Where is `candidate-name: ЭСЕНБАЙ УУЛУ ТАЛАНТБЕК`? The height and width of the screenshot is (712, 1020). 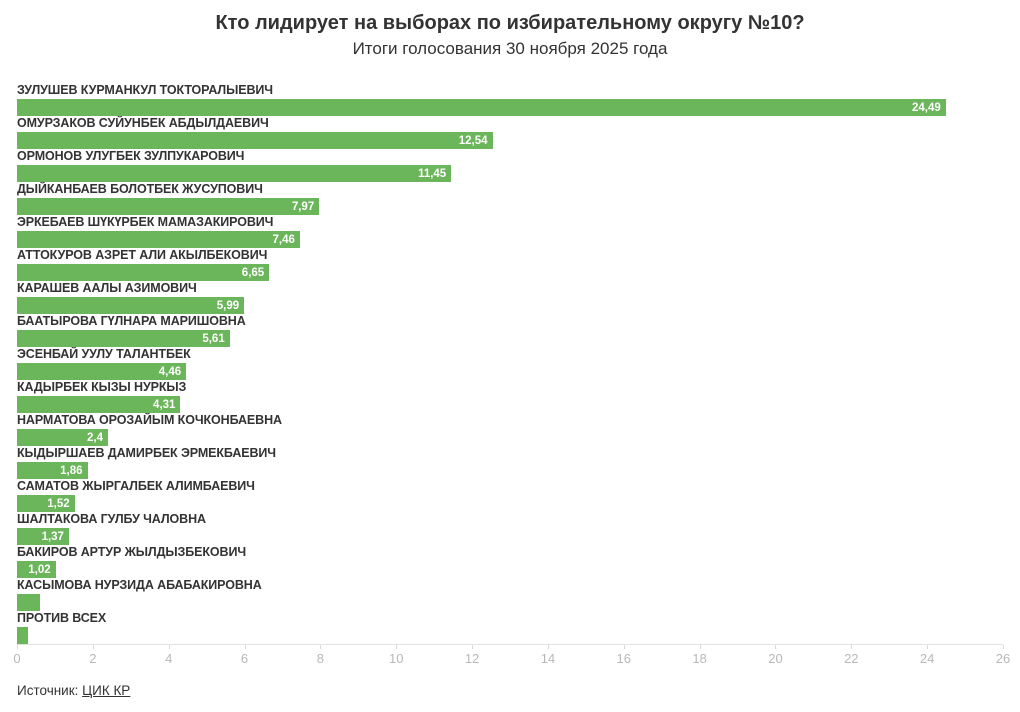
candidate-name: ЭСЕНБАЙ УУЛУ ТАЛАНТБЕК is located at coordinates (104, 354).